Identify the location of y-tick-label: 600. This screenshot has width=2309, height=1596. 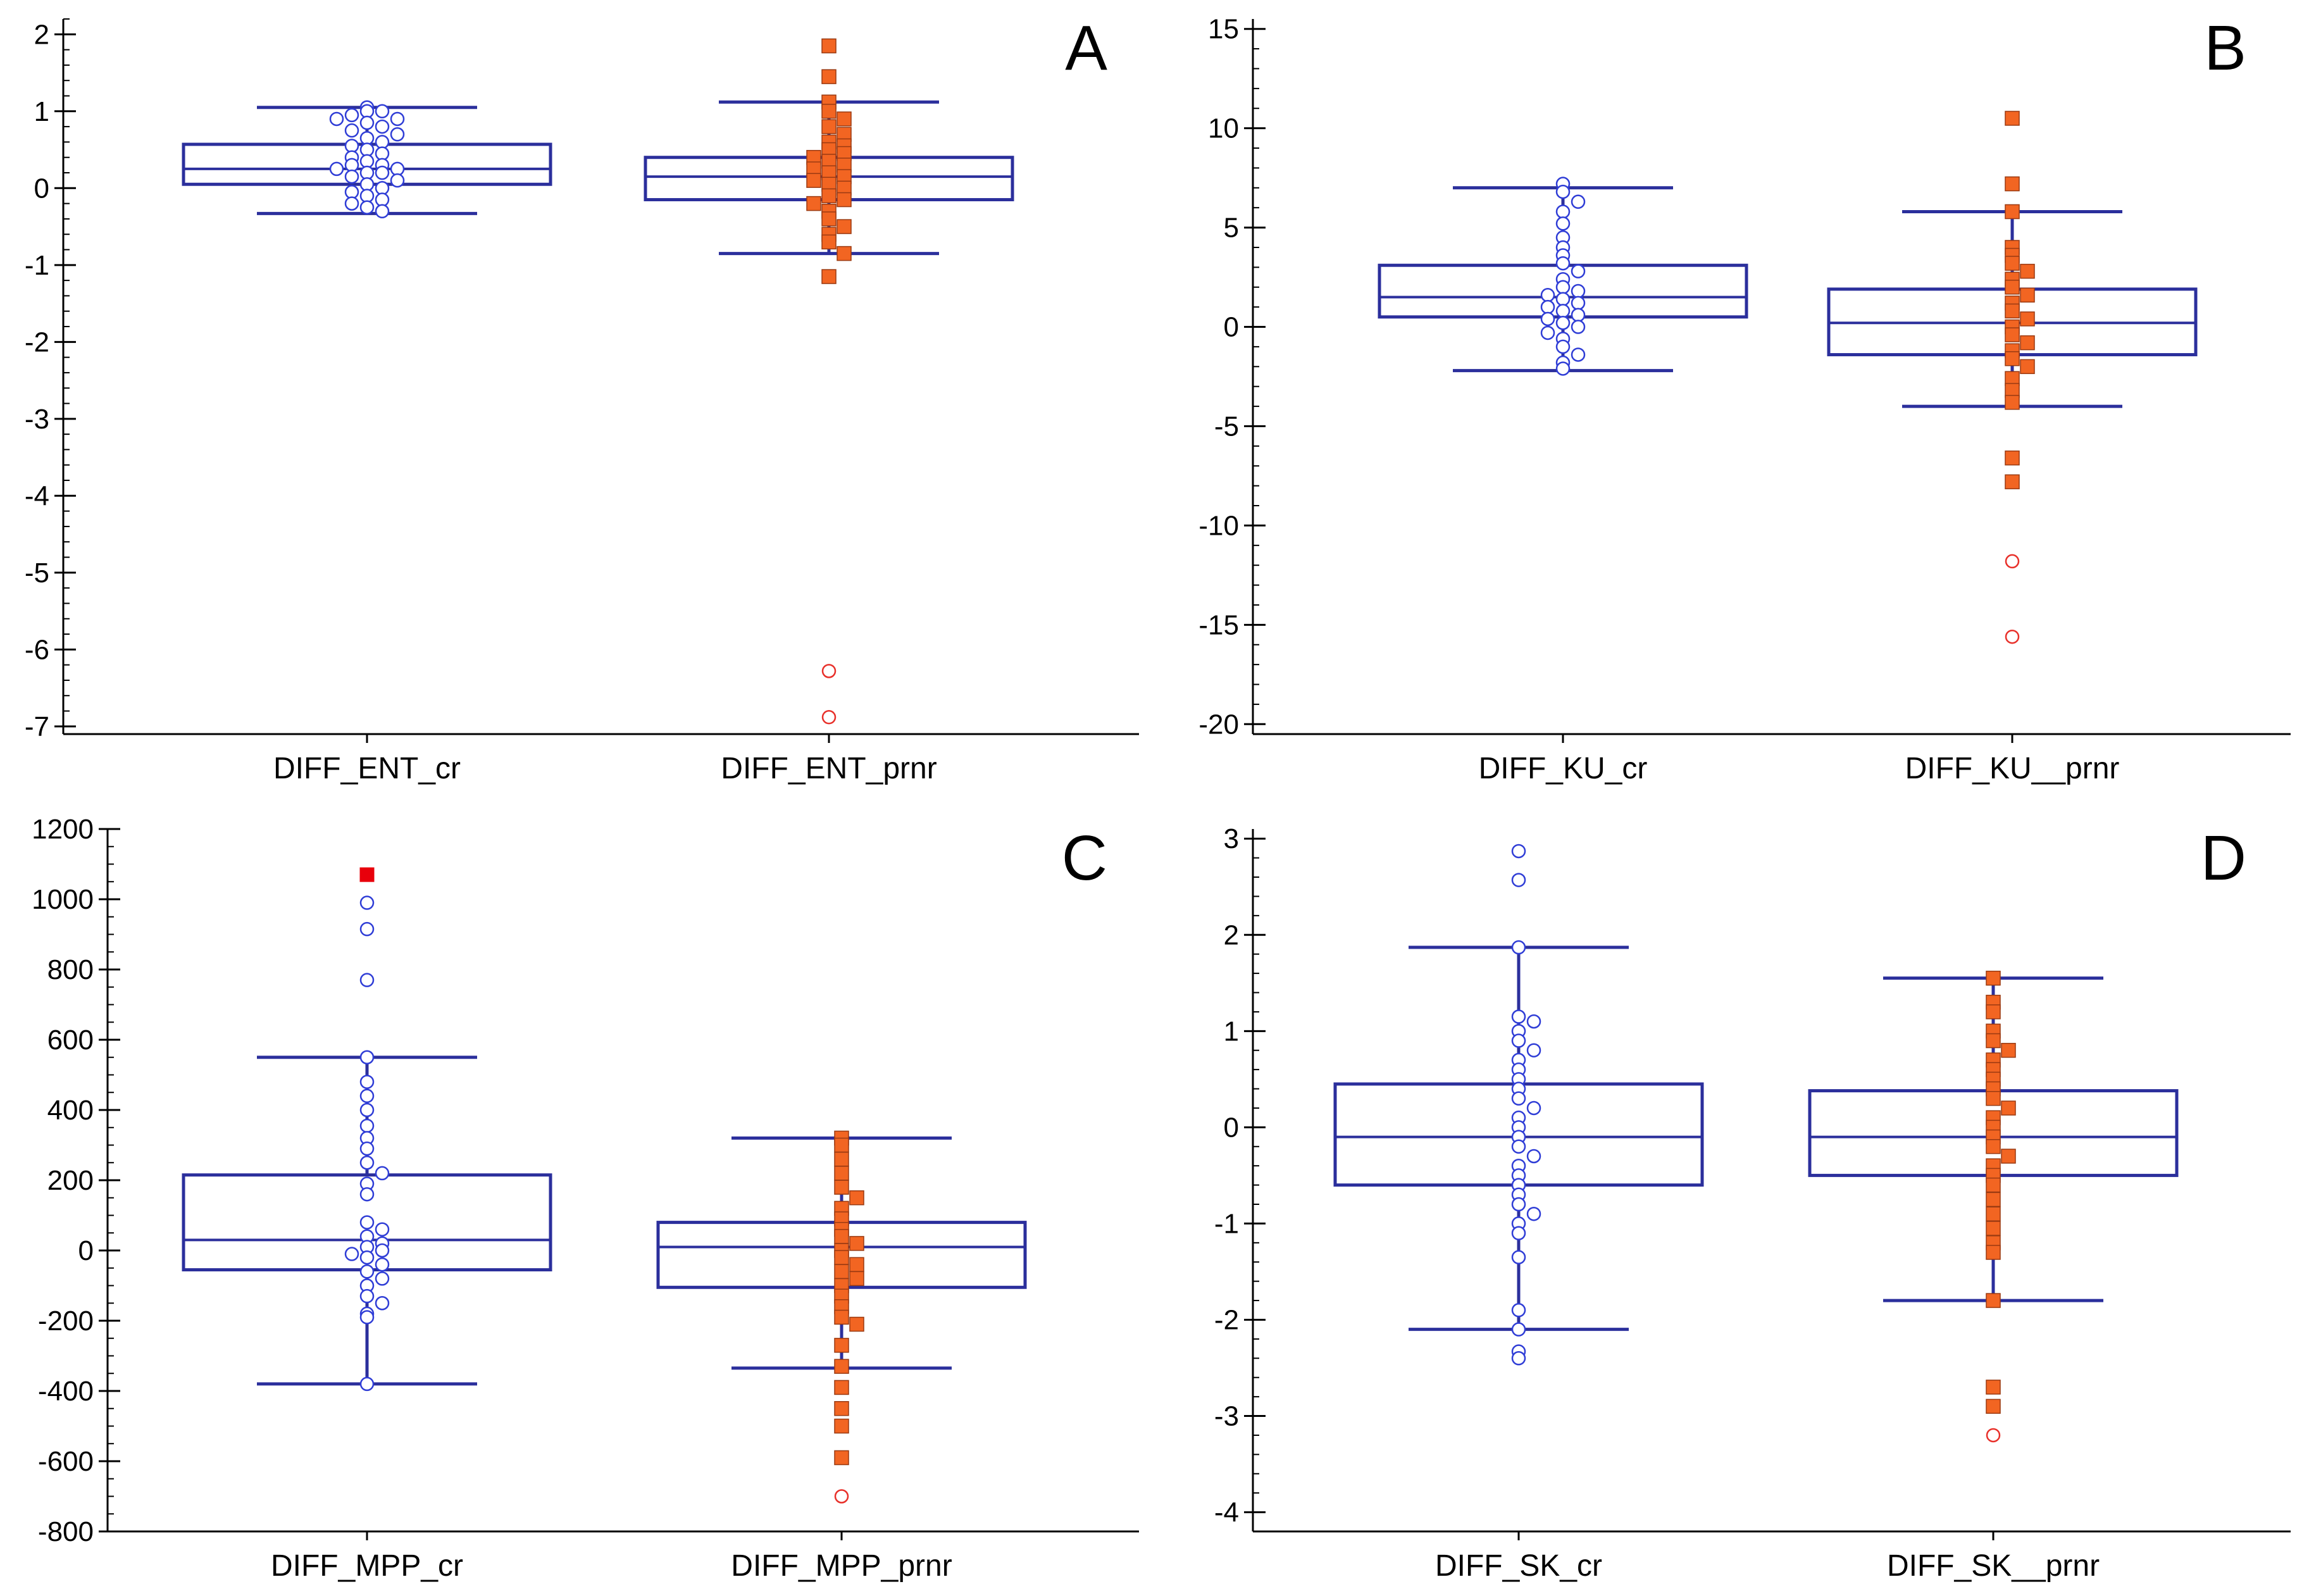
(70, 1040).